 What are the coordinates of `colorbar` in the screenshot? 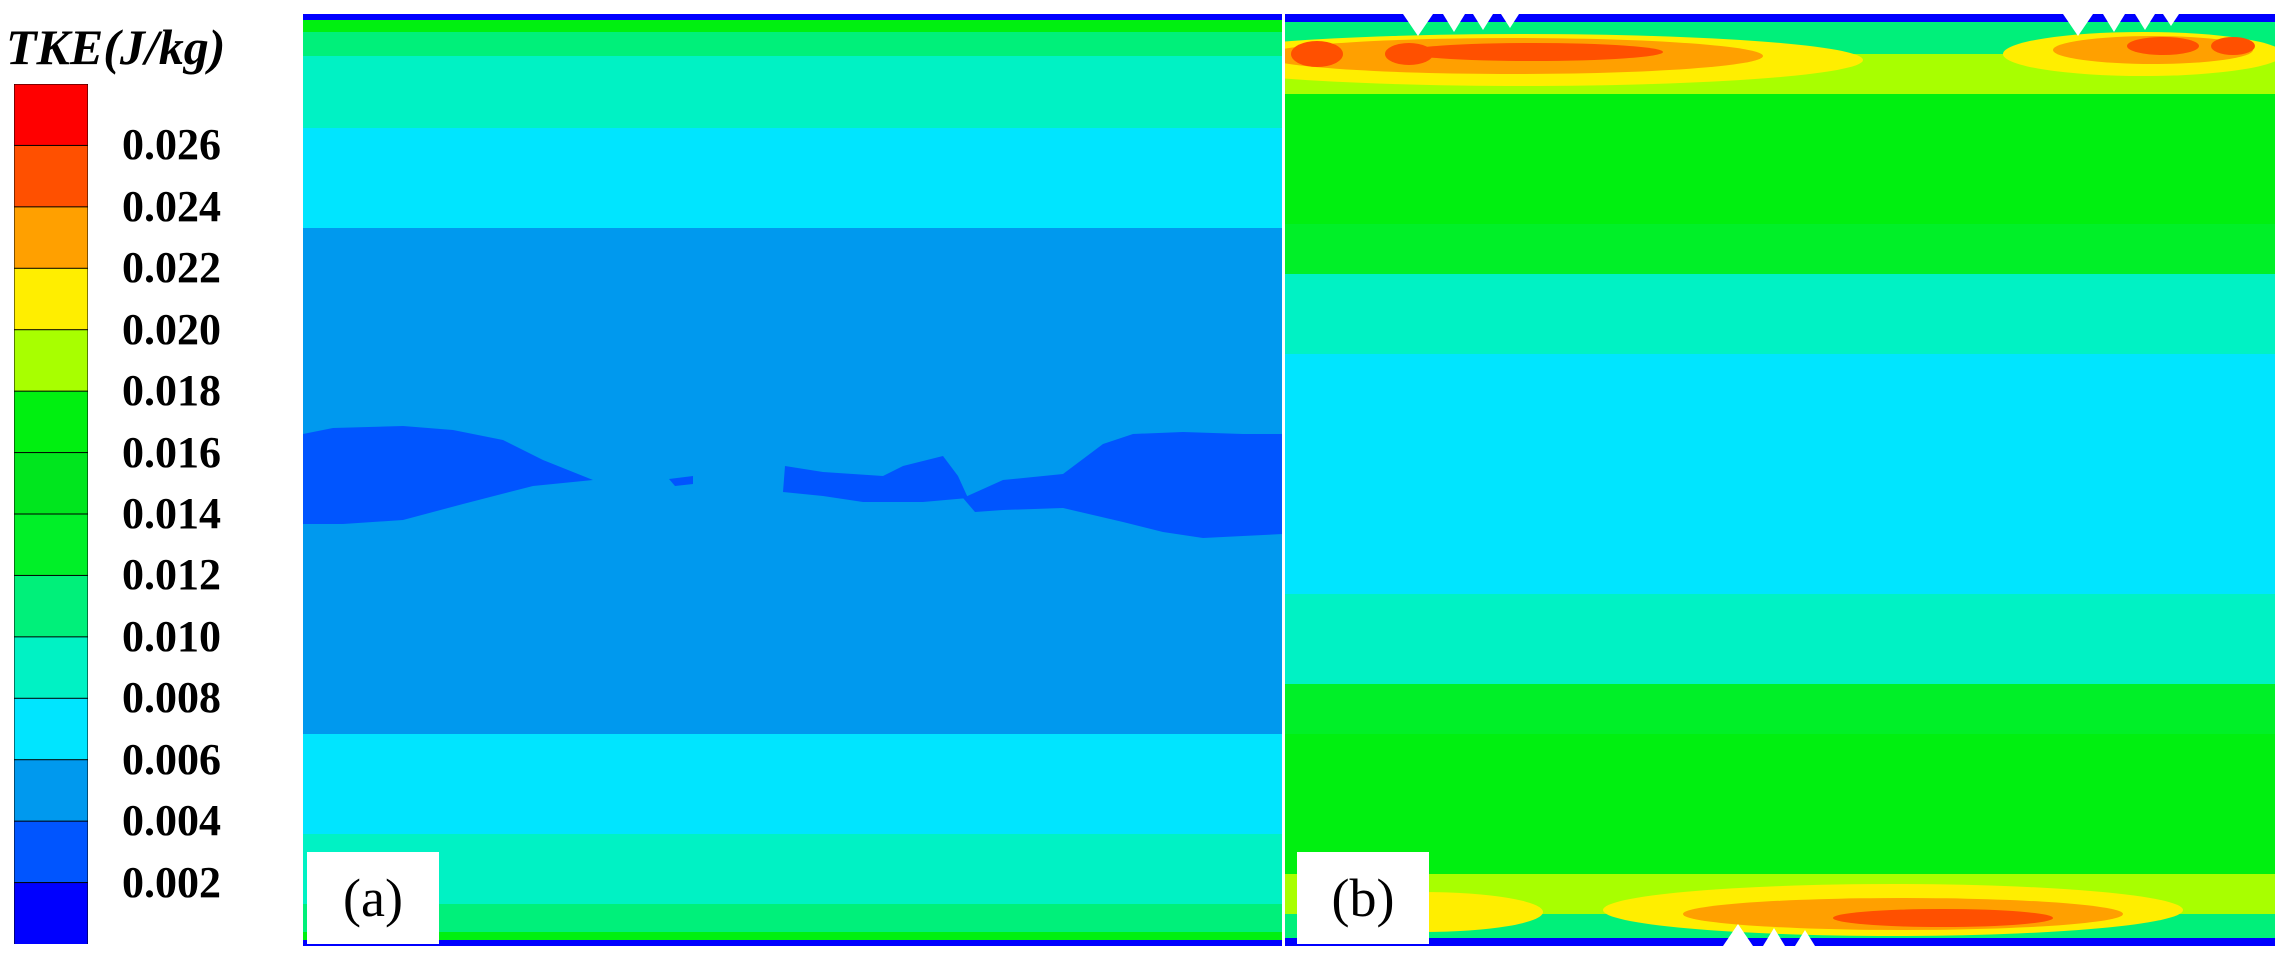 It's located at (51, 514).